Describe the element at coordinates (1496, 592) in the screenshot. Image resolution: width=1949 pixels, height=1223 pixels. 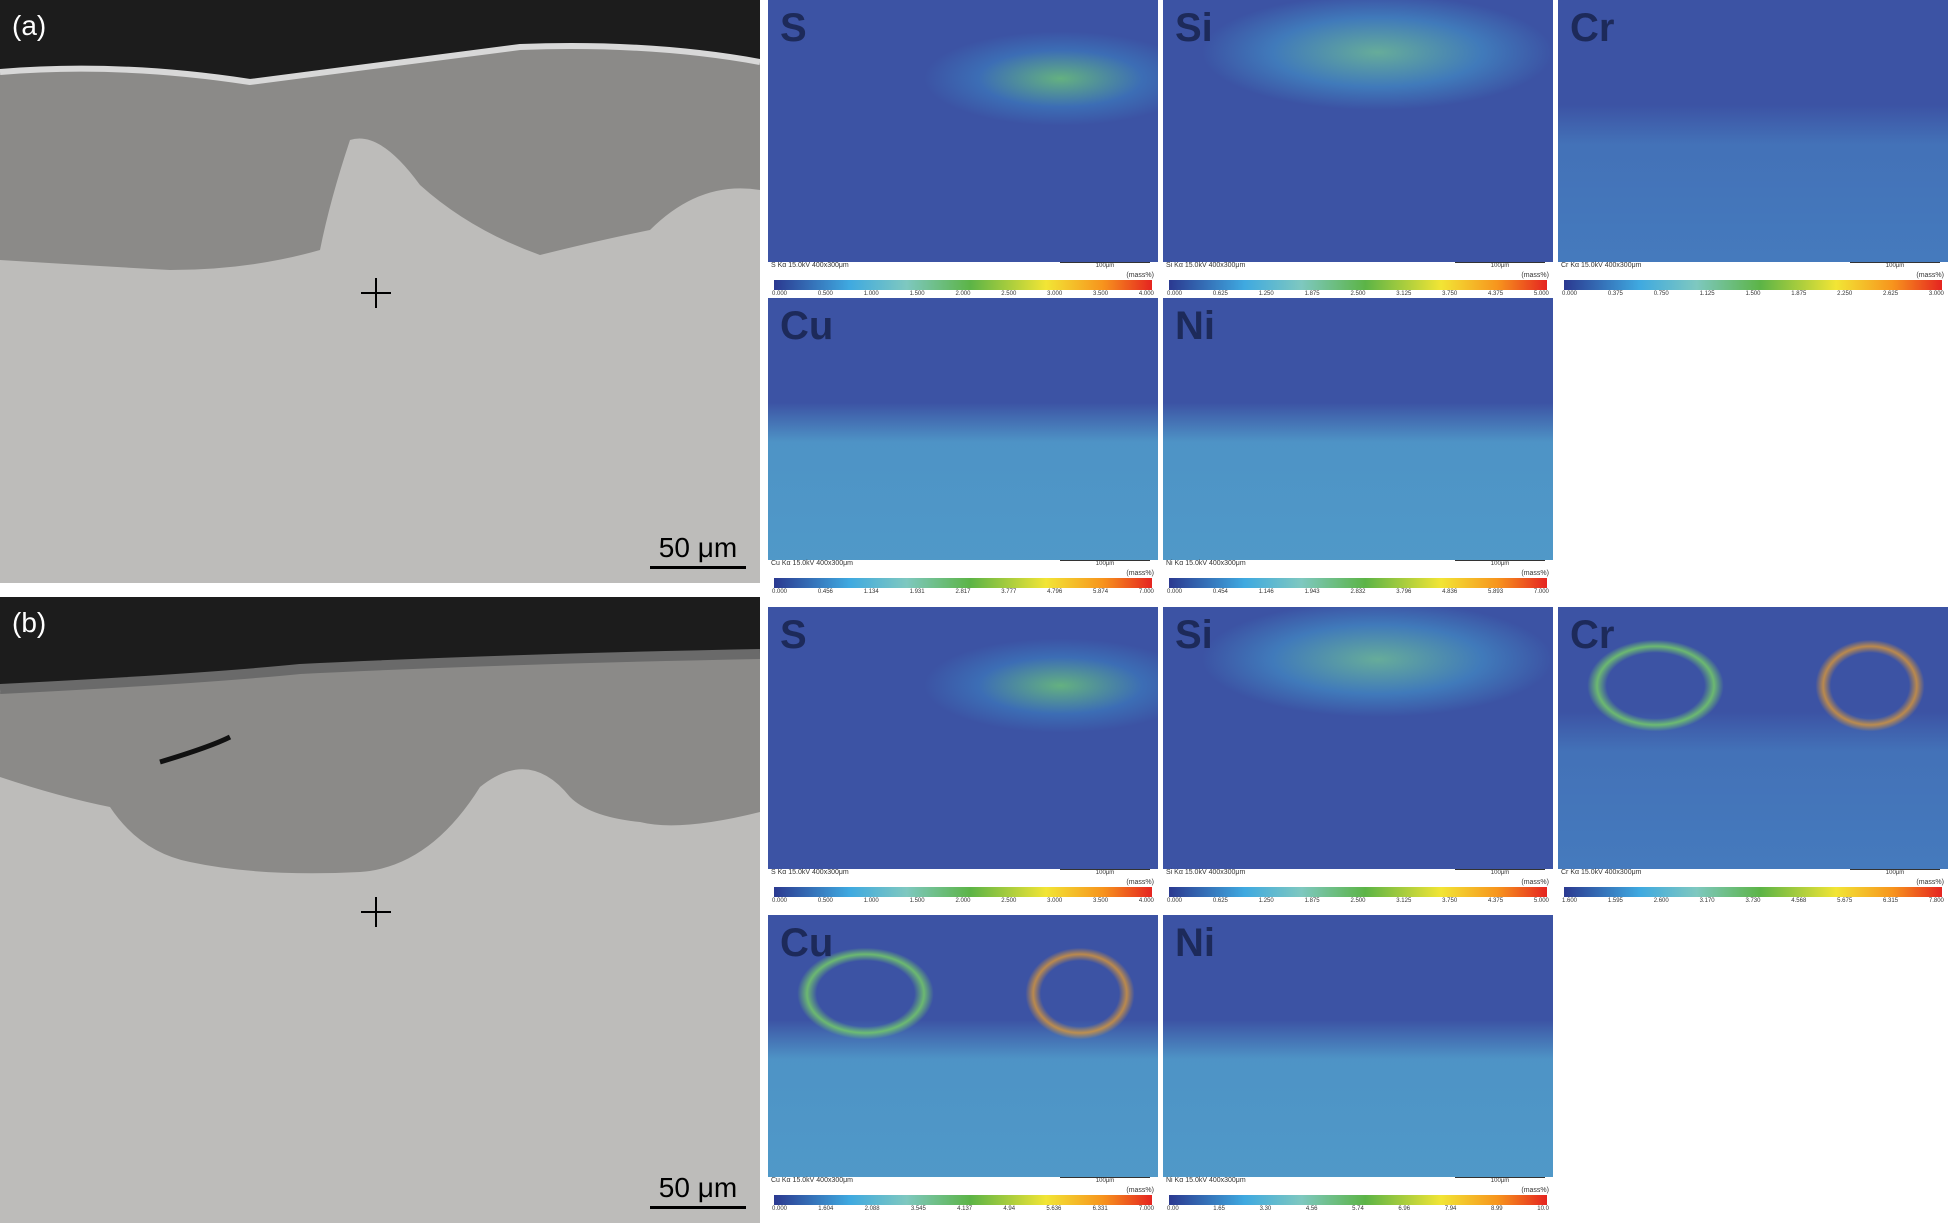
I see `colorbar-tick-label: 5.893` at that location.